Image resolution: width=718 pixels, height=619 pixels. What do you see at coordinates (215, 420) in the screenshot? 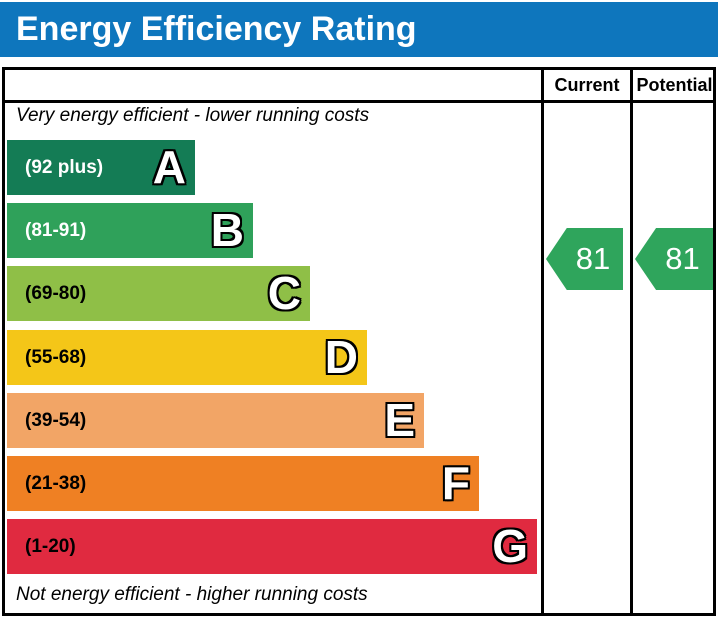
I see `band-row-e: (39-54) E` at bounding box center [215, 420].